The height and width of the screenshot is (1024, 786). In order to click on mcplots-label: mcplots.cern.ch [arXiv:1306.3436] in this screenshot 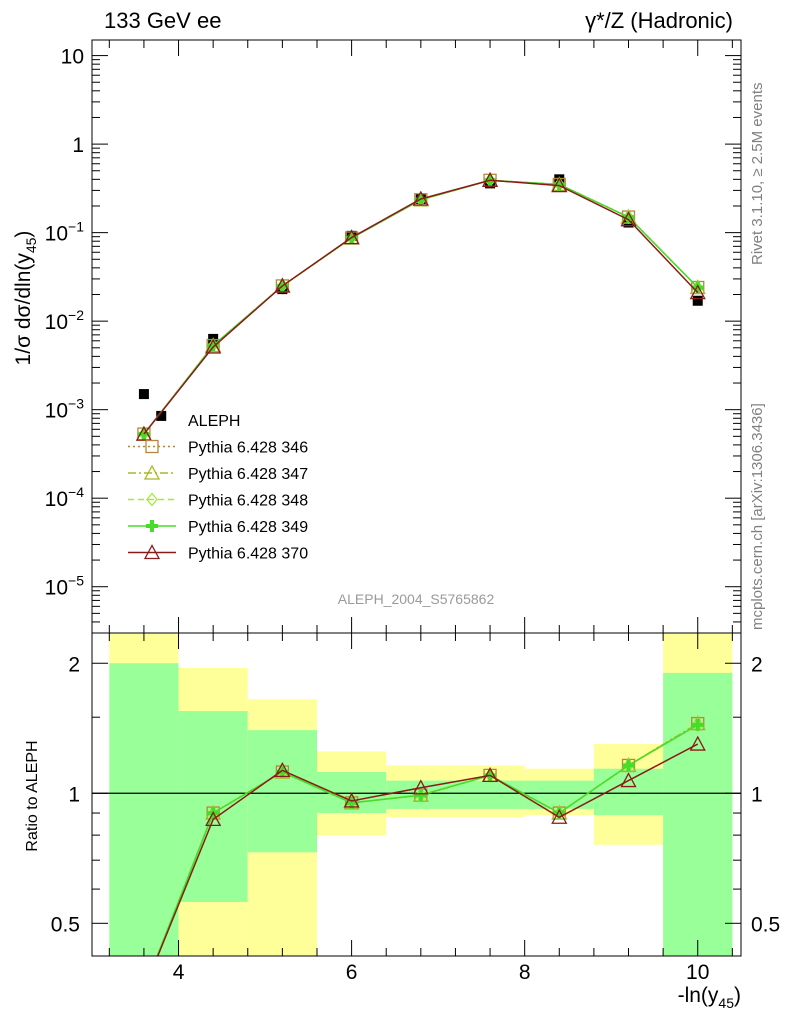, I will do `click(757, 516)`.